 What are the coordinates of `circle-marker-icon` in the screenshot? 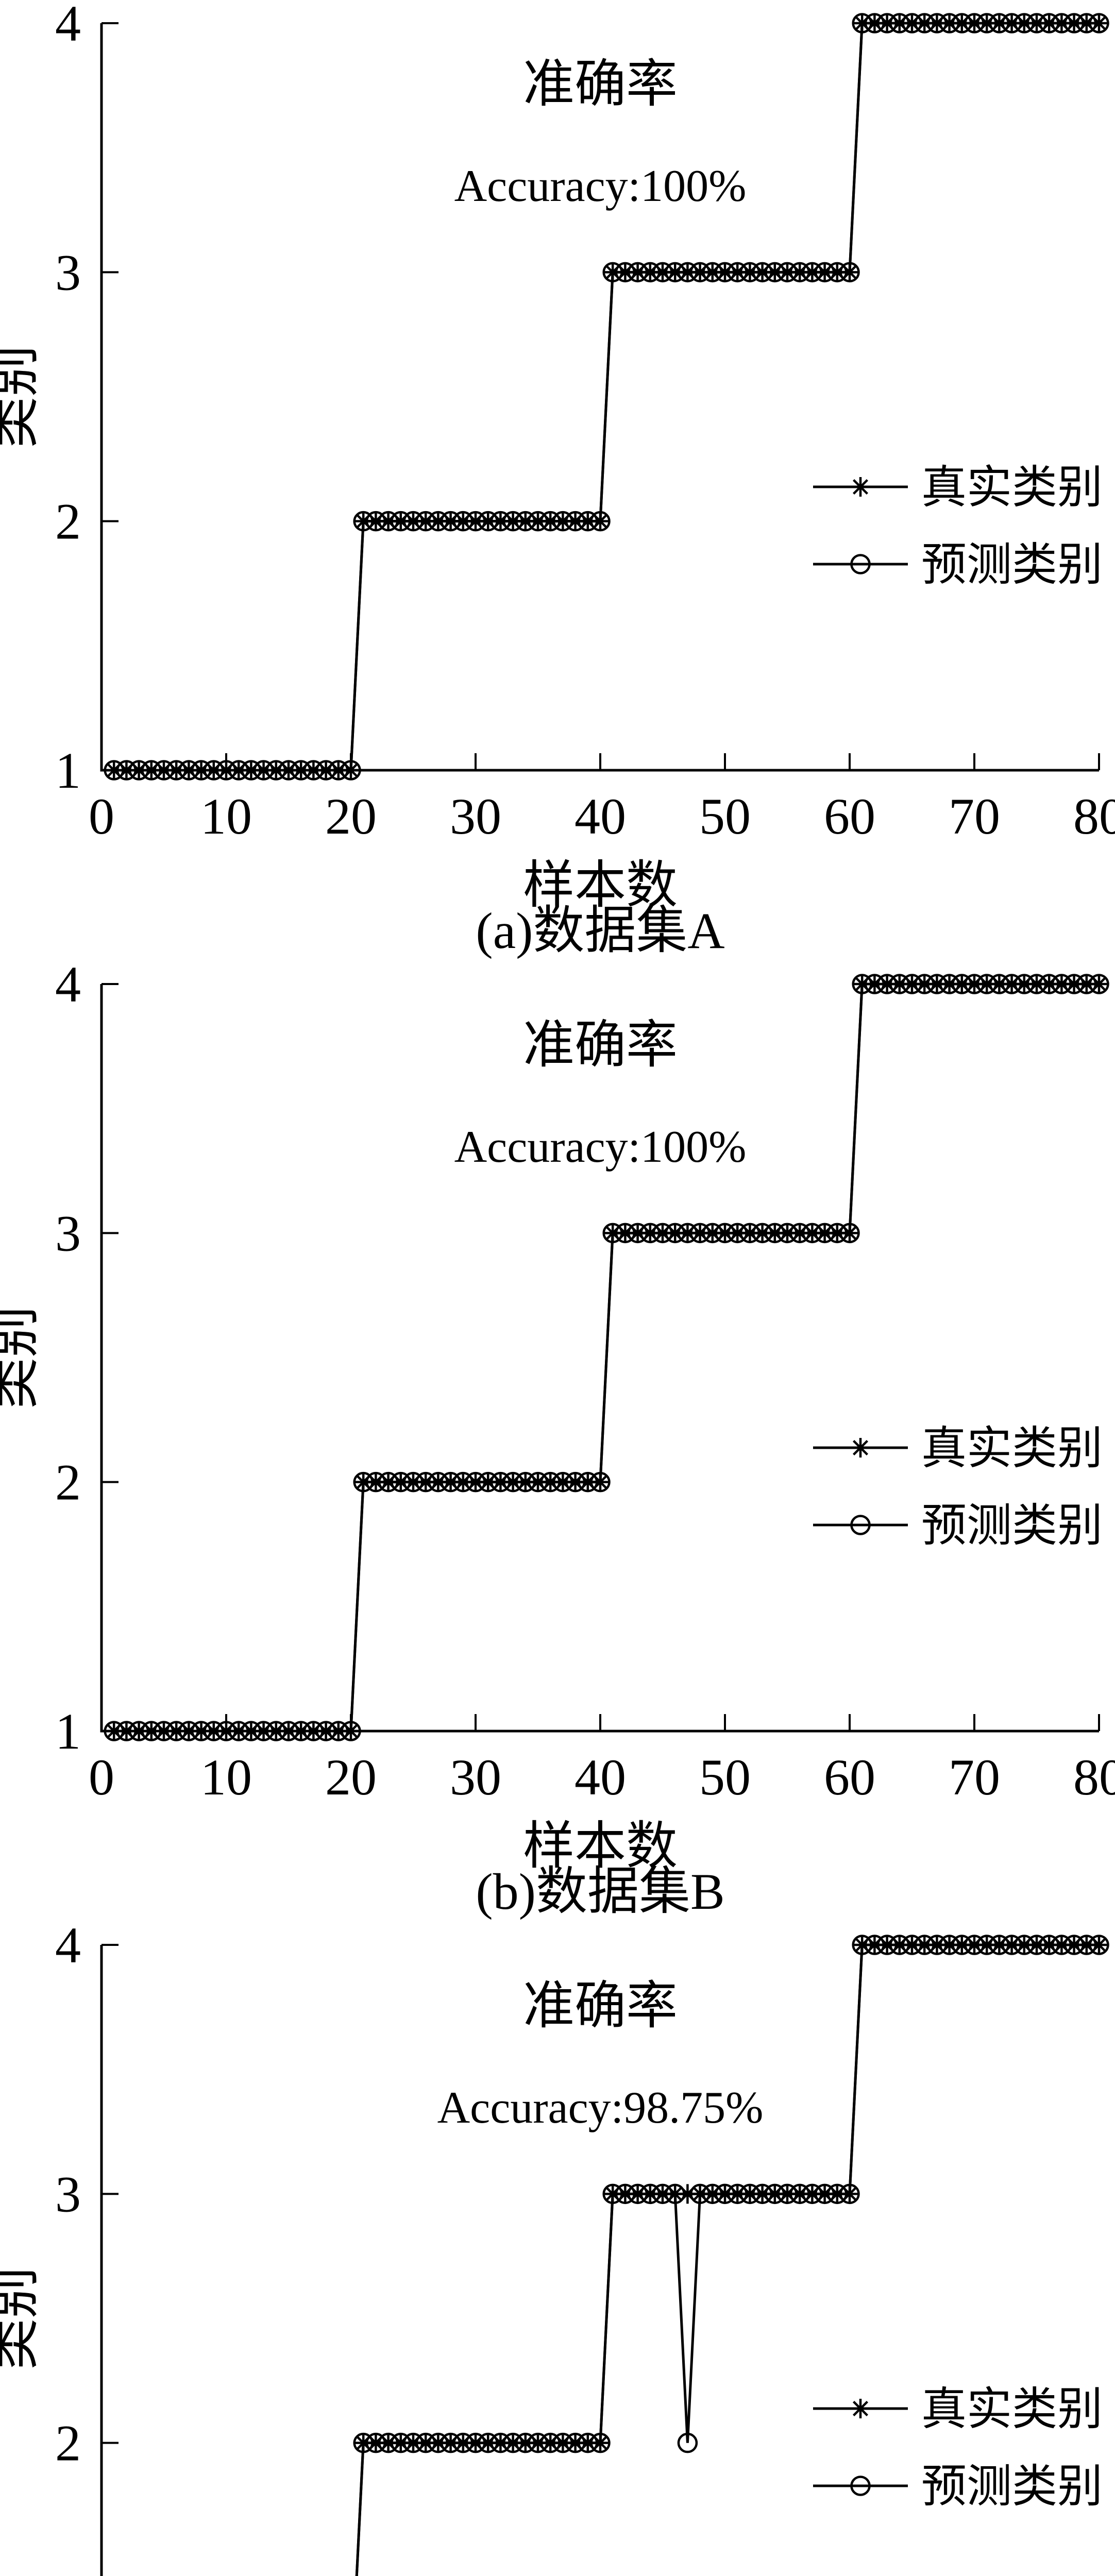 It's located at (861, 2486).